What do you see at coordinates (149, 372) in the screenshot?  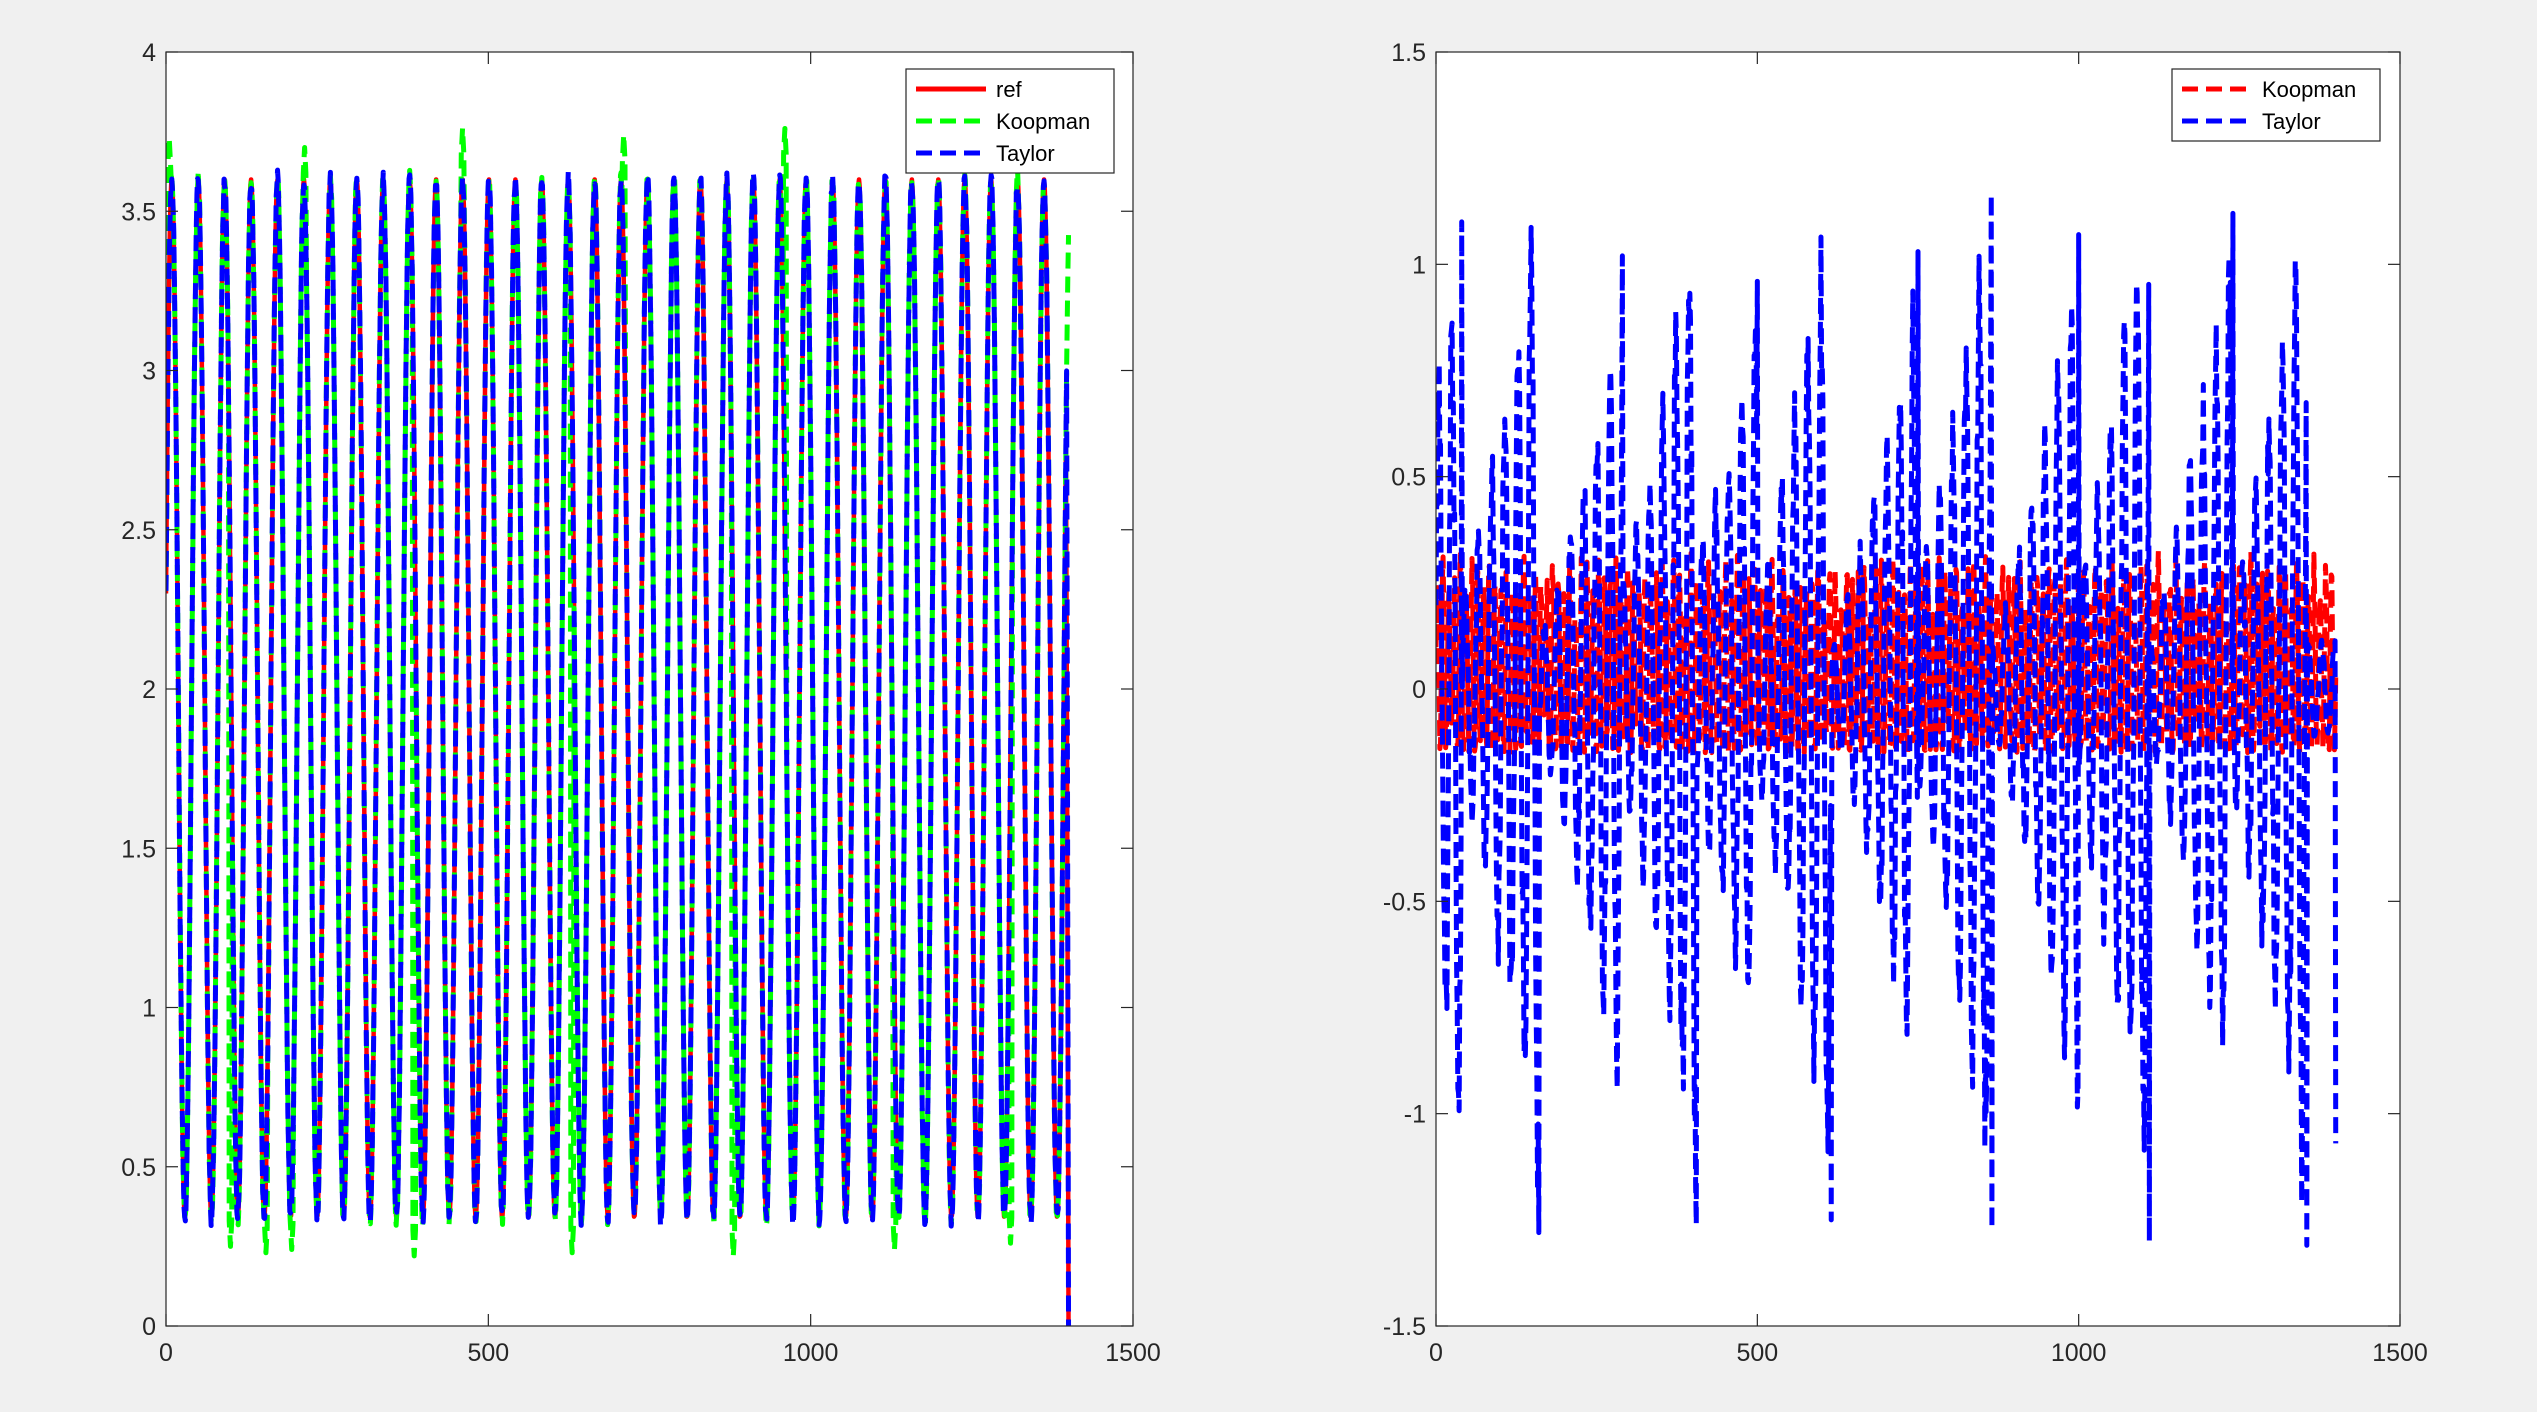 I see `y-tick-label: 3` at bounding box center [149, 372].